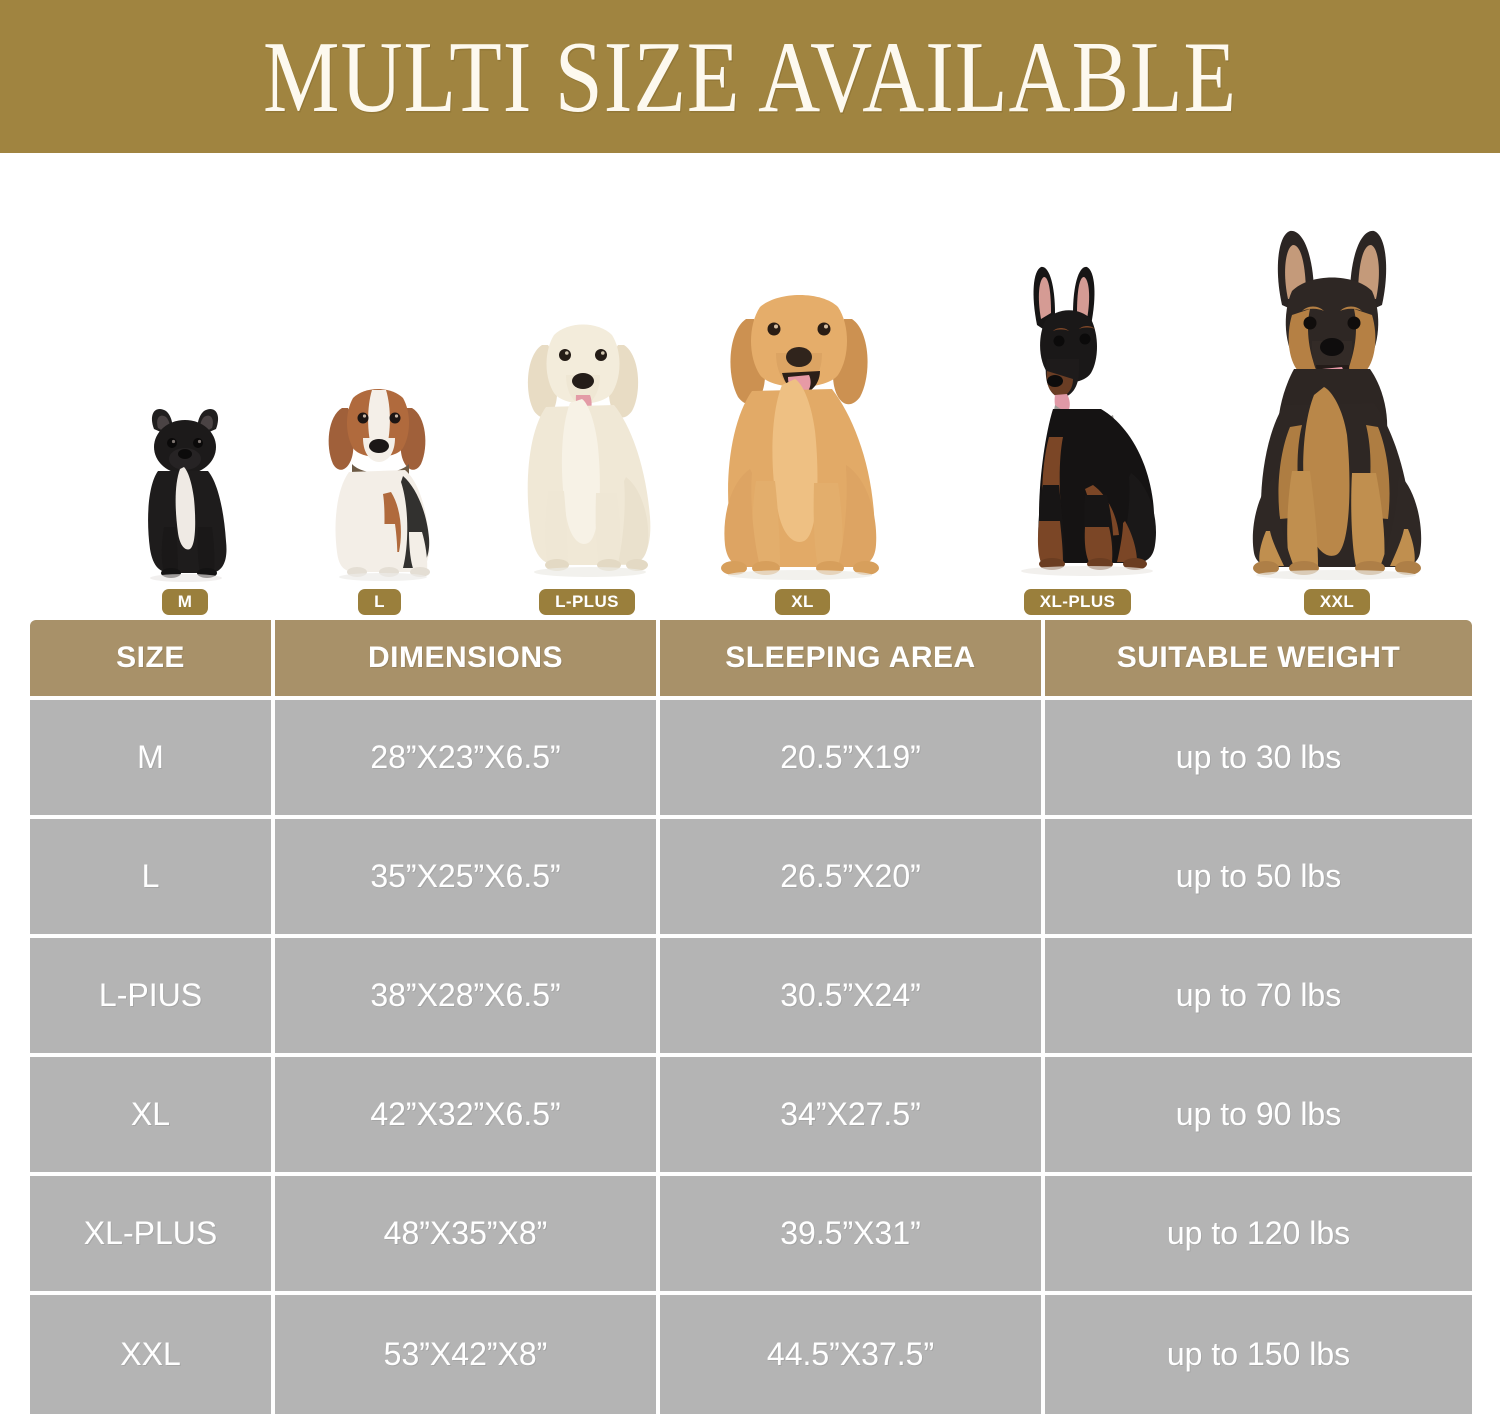  What do you see at coordinates (852, 1354) in the screenshot?
I see `cell-sleeping-area: 44.5”X37.5”` at bounding box center [852, 1354].